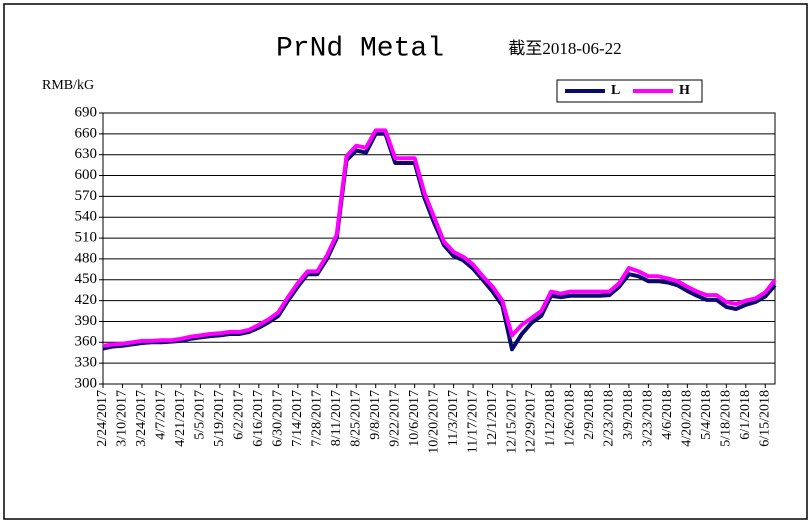  What do you see at coordinates (278, 418) in the screenshot?
I see `x-tick-label: 6/30/2017` at bounding box center [278, 418].